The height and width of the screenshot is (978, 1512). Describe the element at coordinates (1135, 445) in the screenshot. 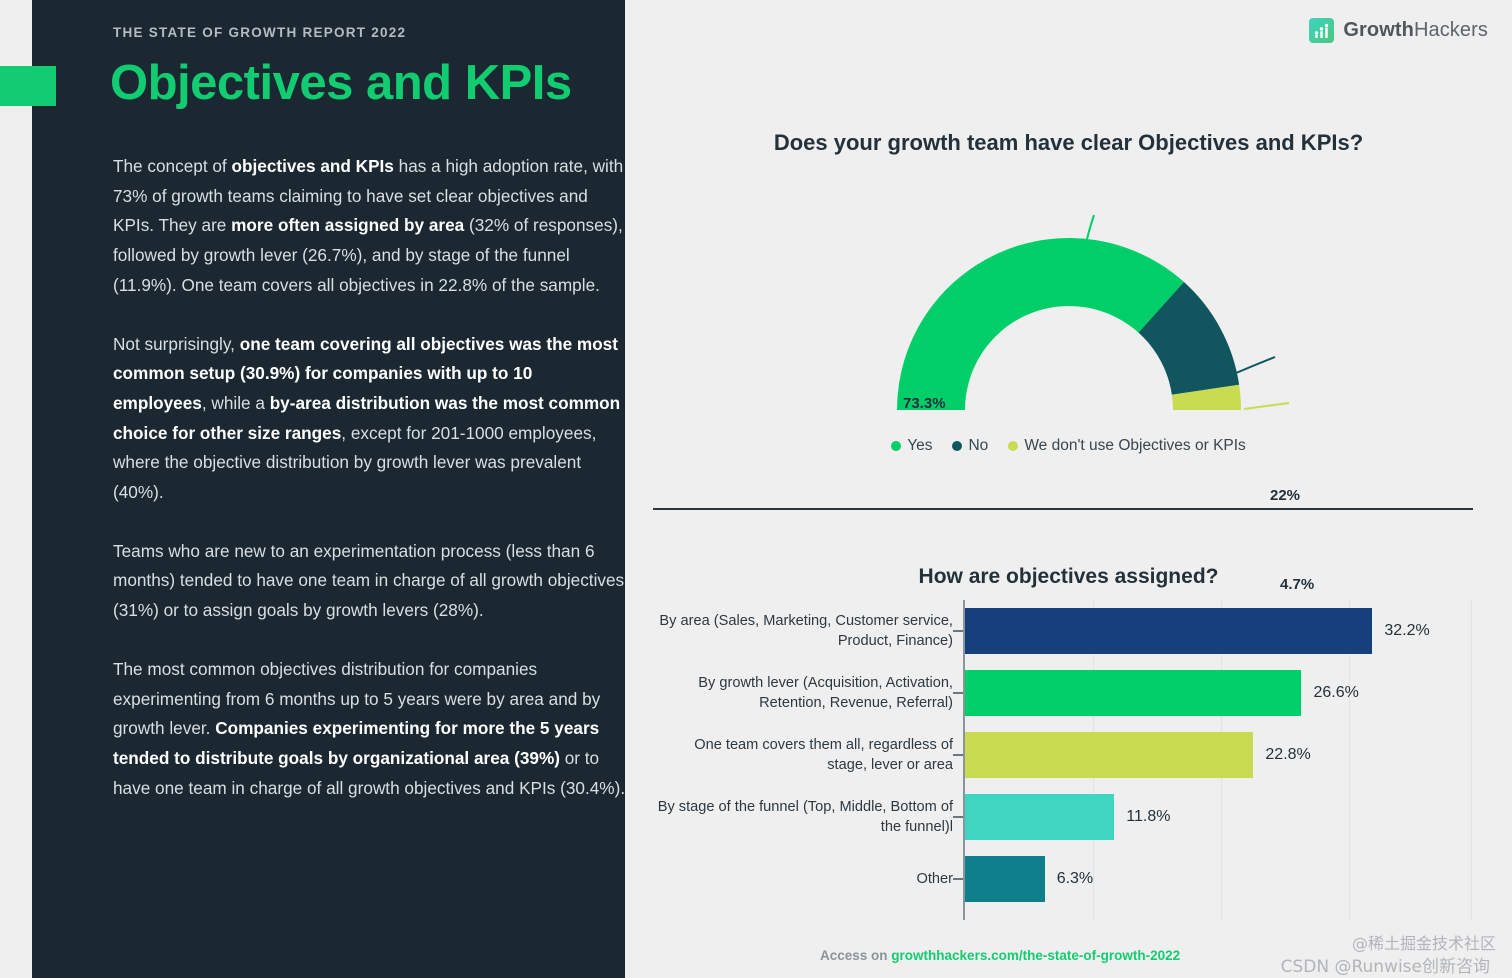

I see `legend-label: We don't use Objectives or KPIs` at that location.